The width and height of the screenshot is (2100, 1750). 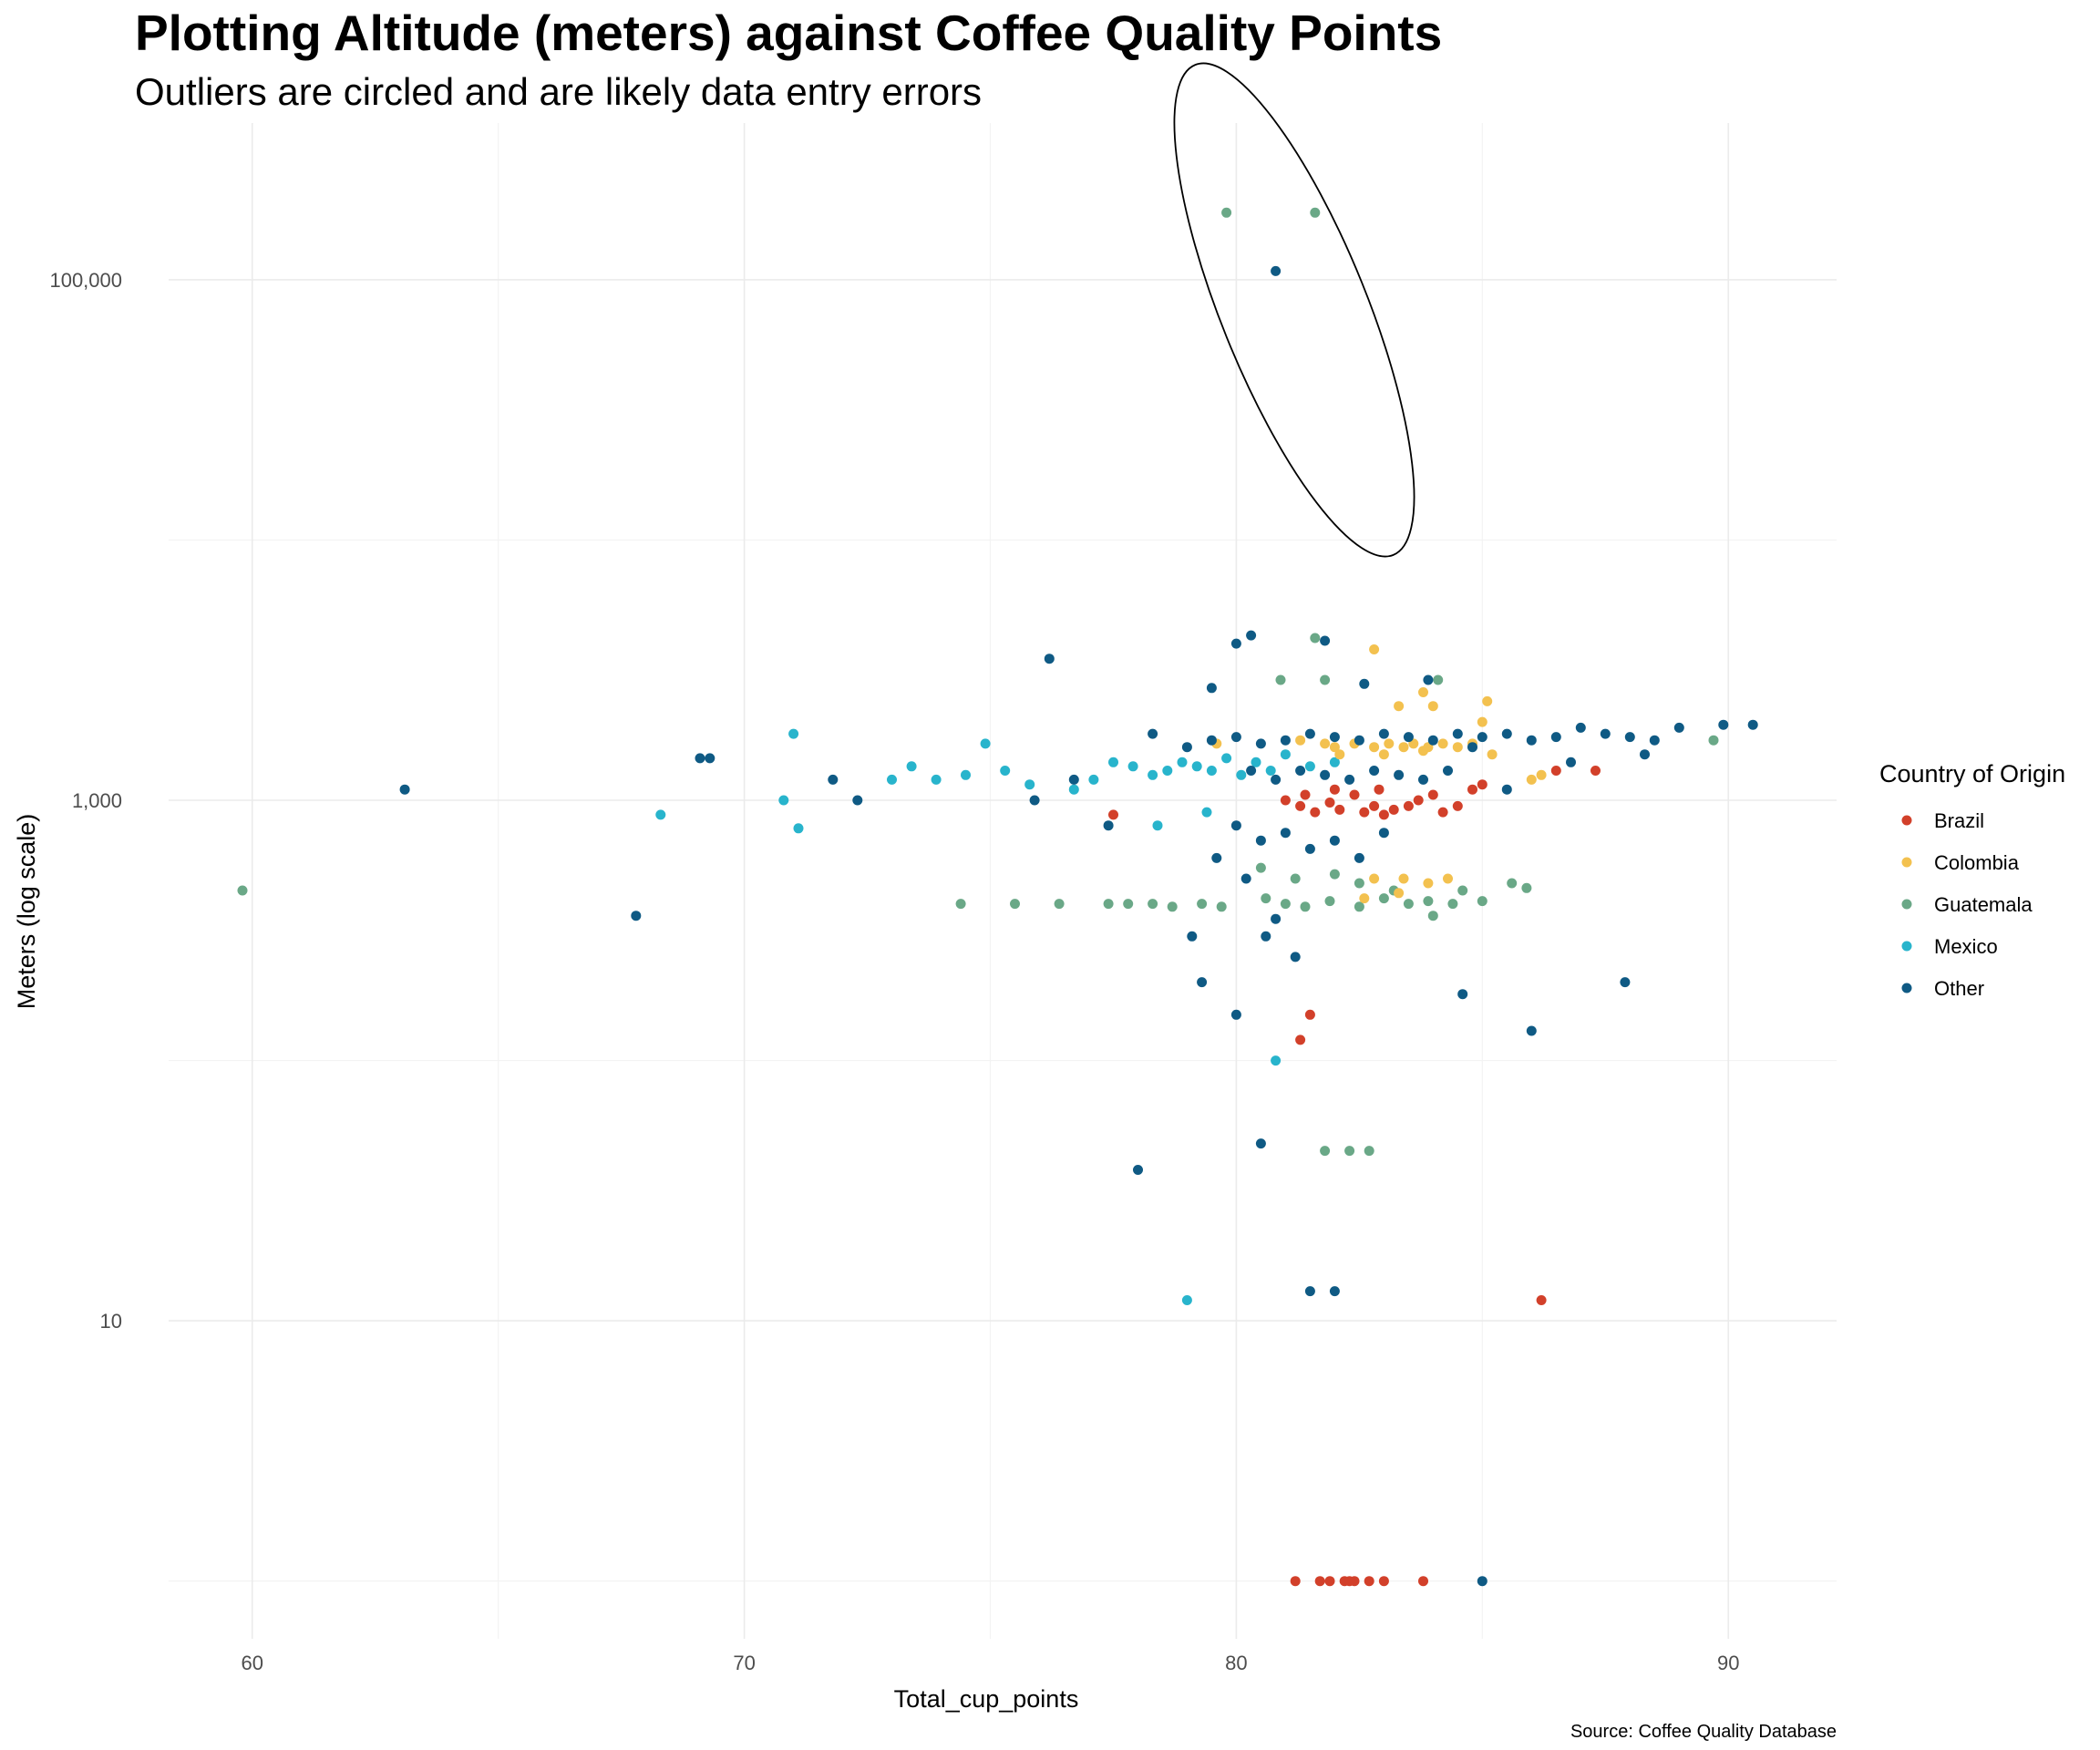 I want to click on legend-key-guatemala, so click(x=1907, y=905).